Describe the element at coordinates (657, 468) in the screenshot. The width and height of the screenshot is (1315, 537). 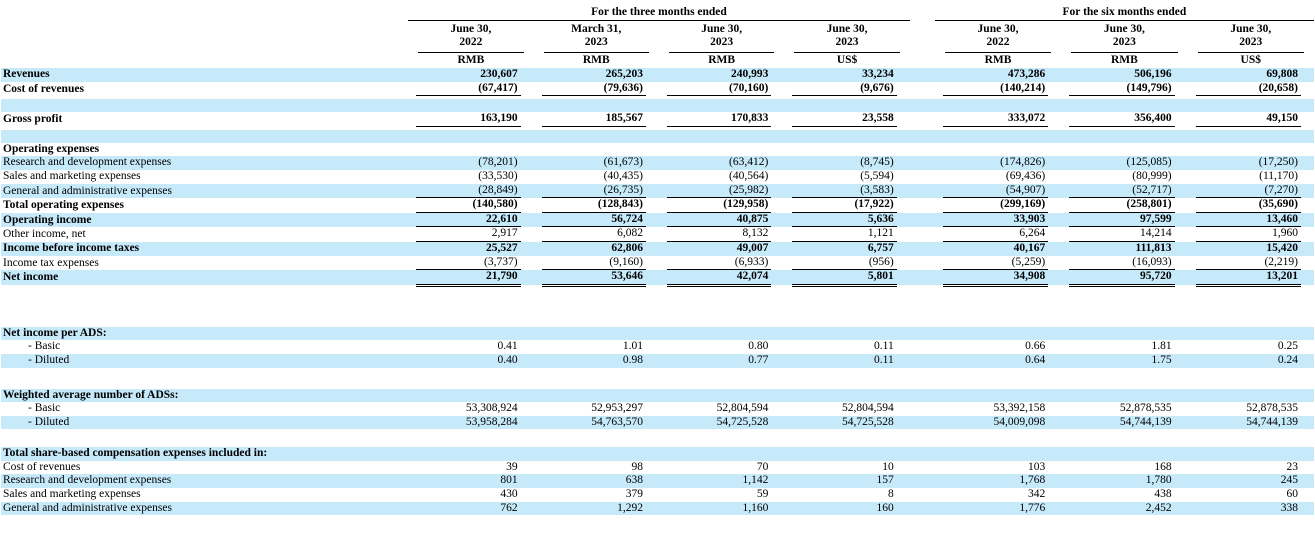
I see `table-row: Cost of revenues 39 98 70 10 103 168 23` at that location.